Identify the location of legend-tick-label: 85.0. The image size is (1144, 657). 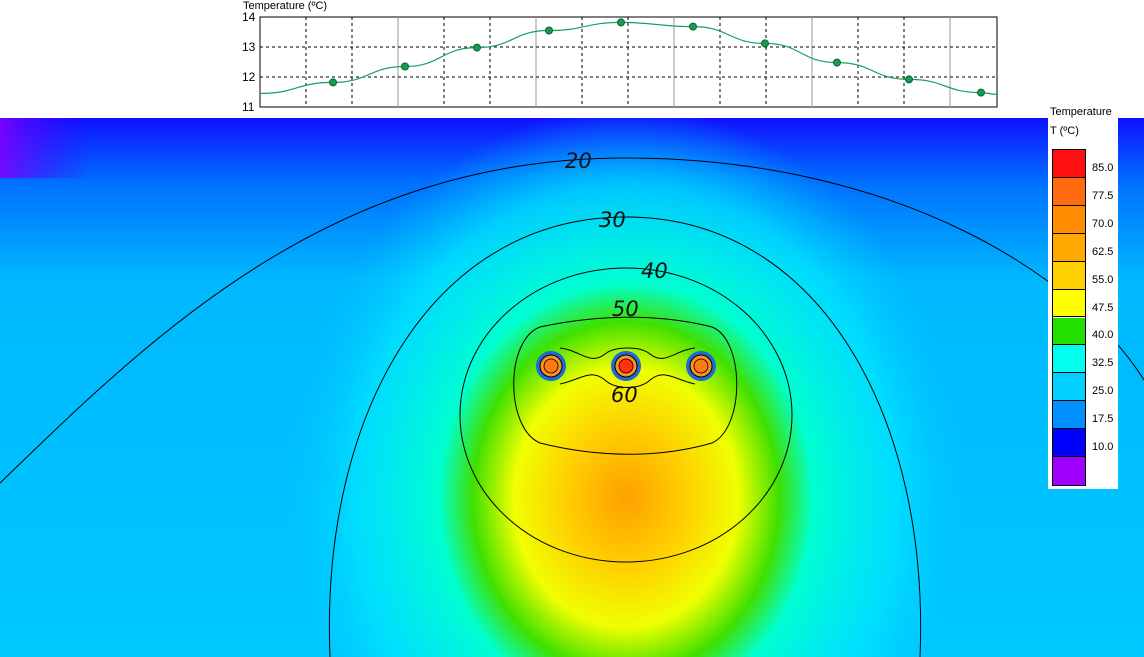
(1103, 167).